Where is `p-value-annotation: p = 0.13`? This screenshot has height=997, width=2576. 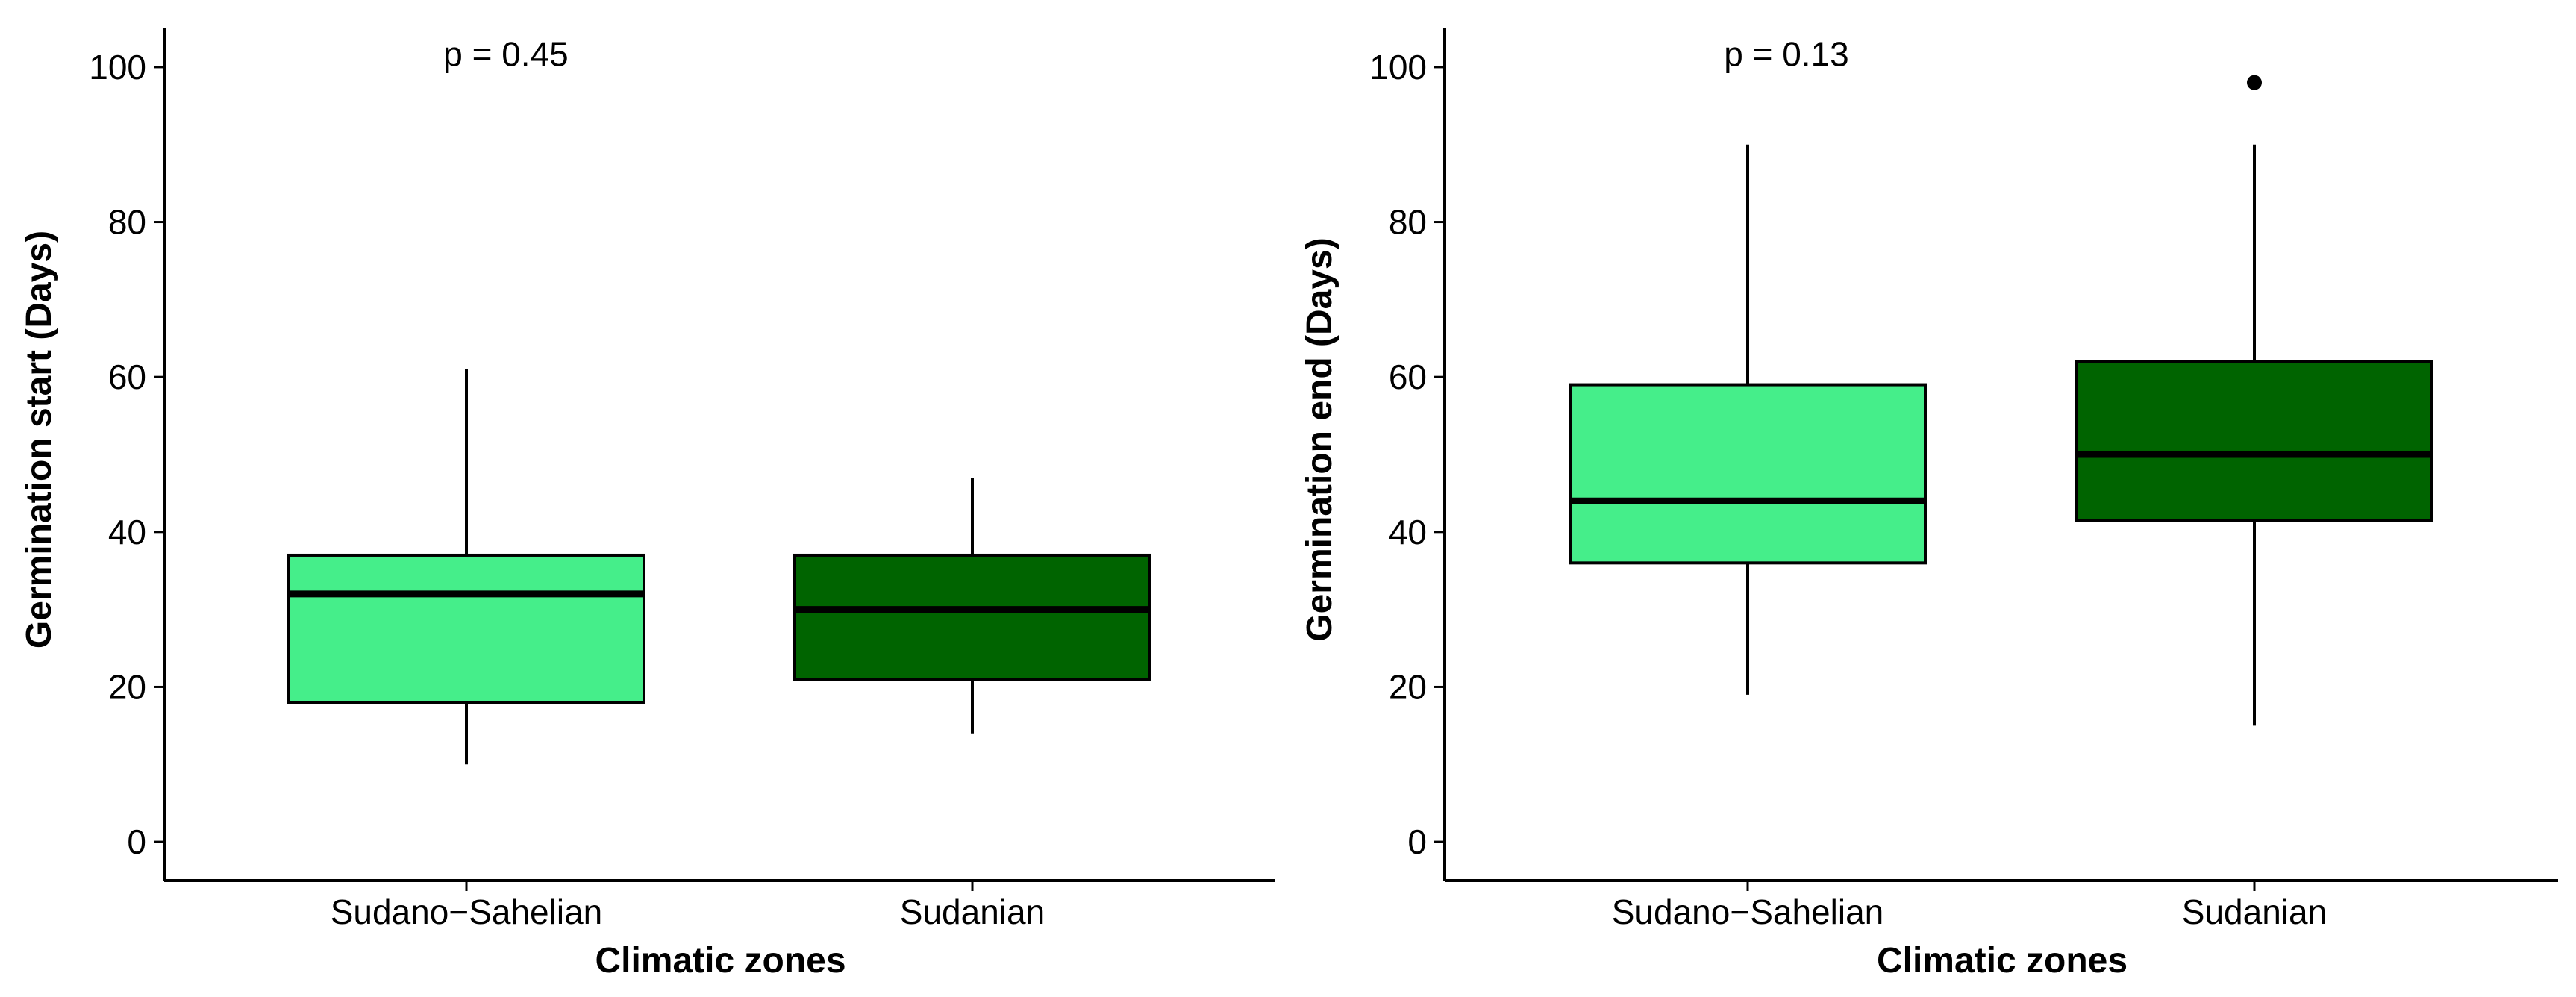 p-value-annotation: p = 0.13 is located at coordinates (1786, 55).